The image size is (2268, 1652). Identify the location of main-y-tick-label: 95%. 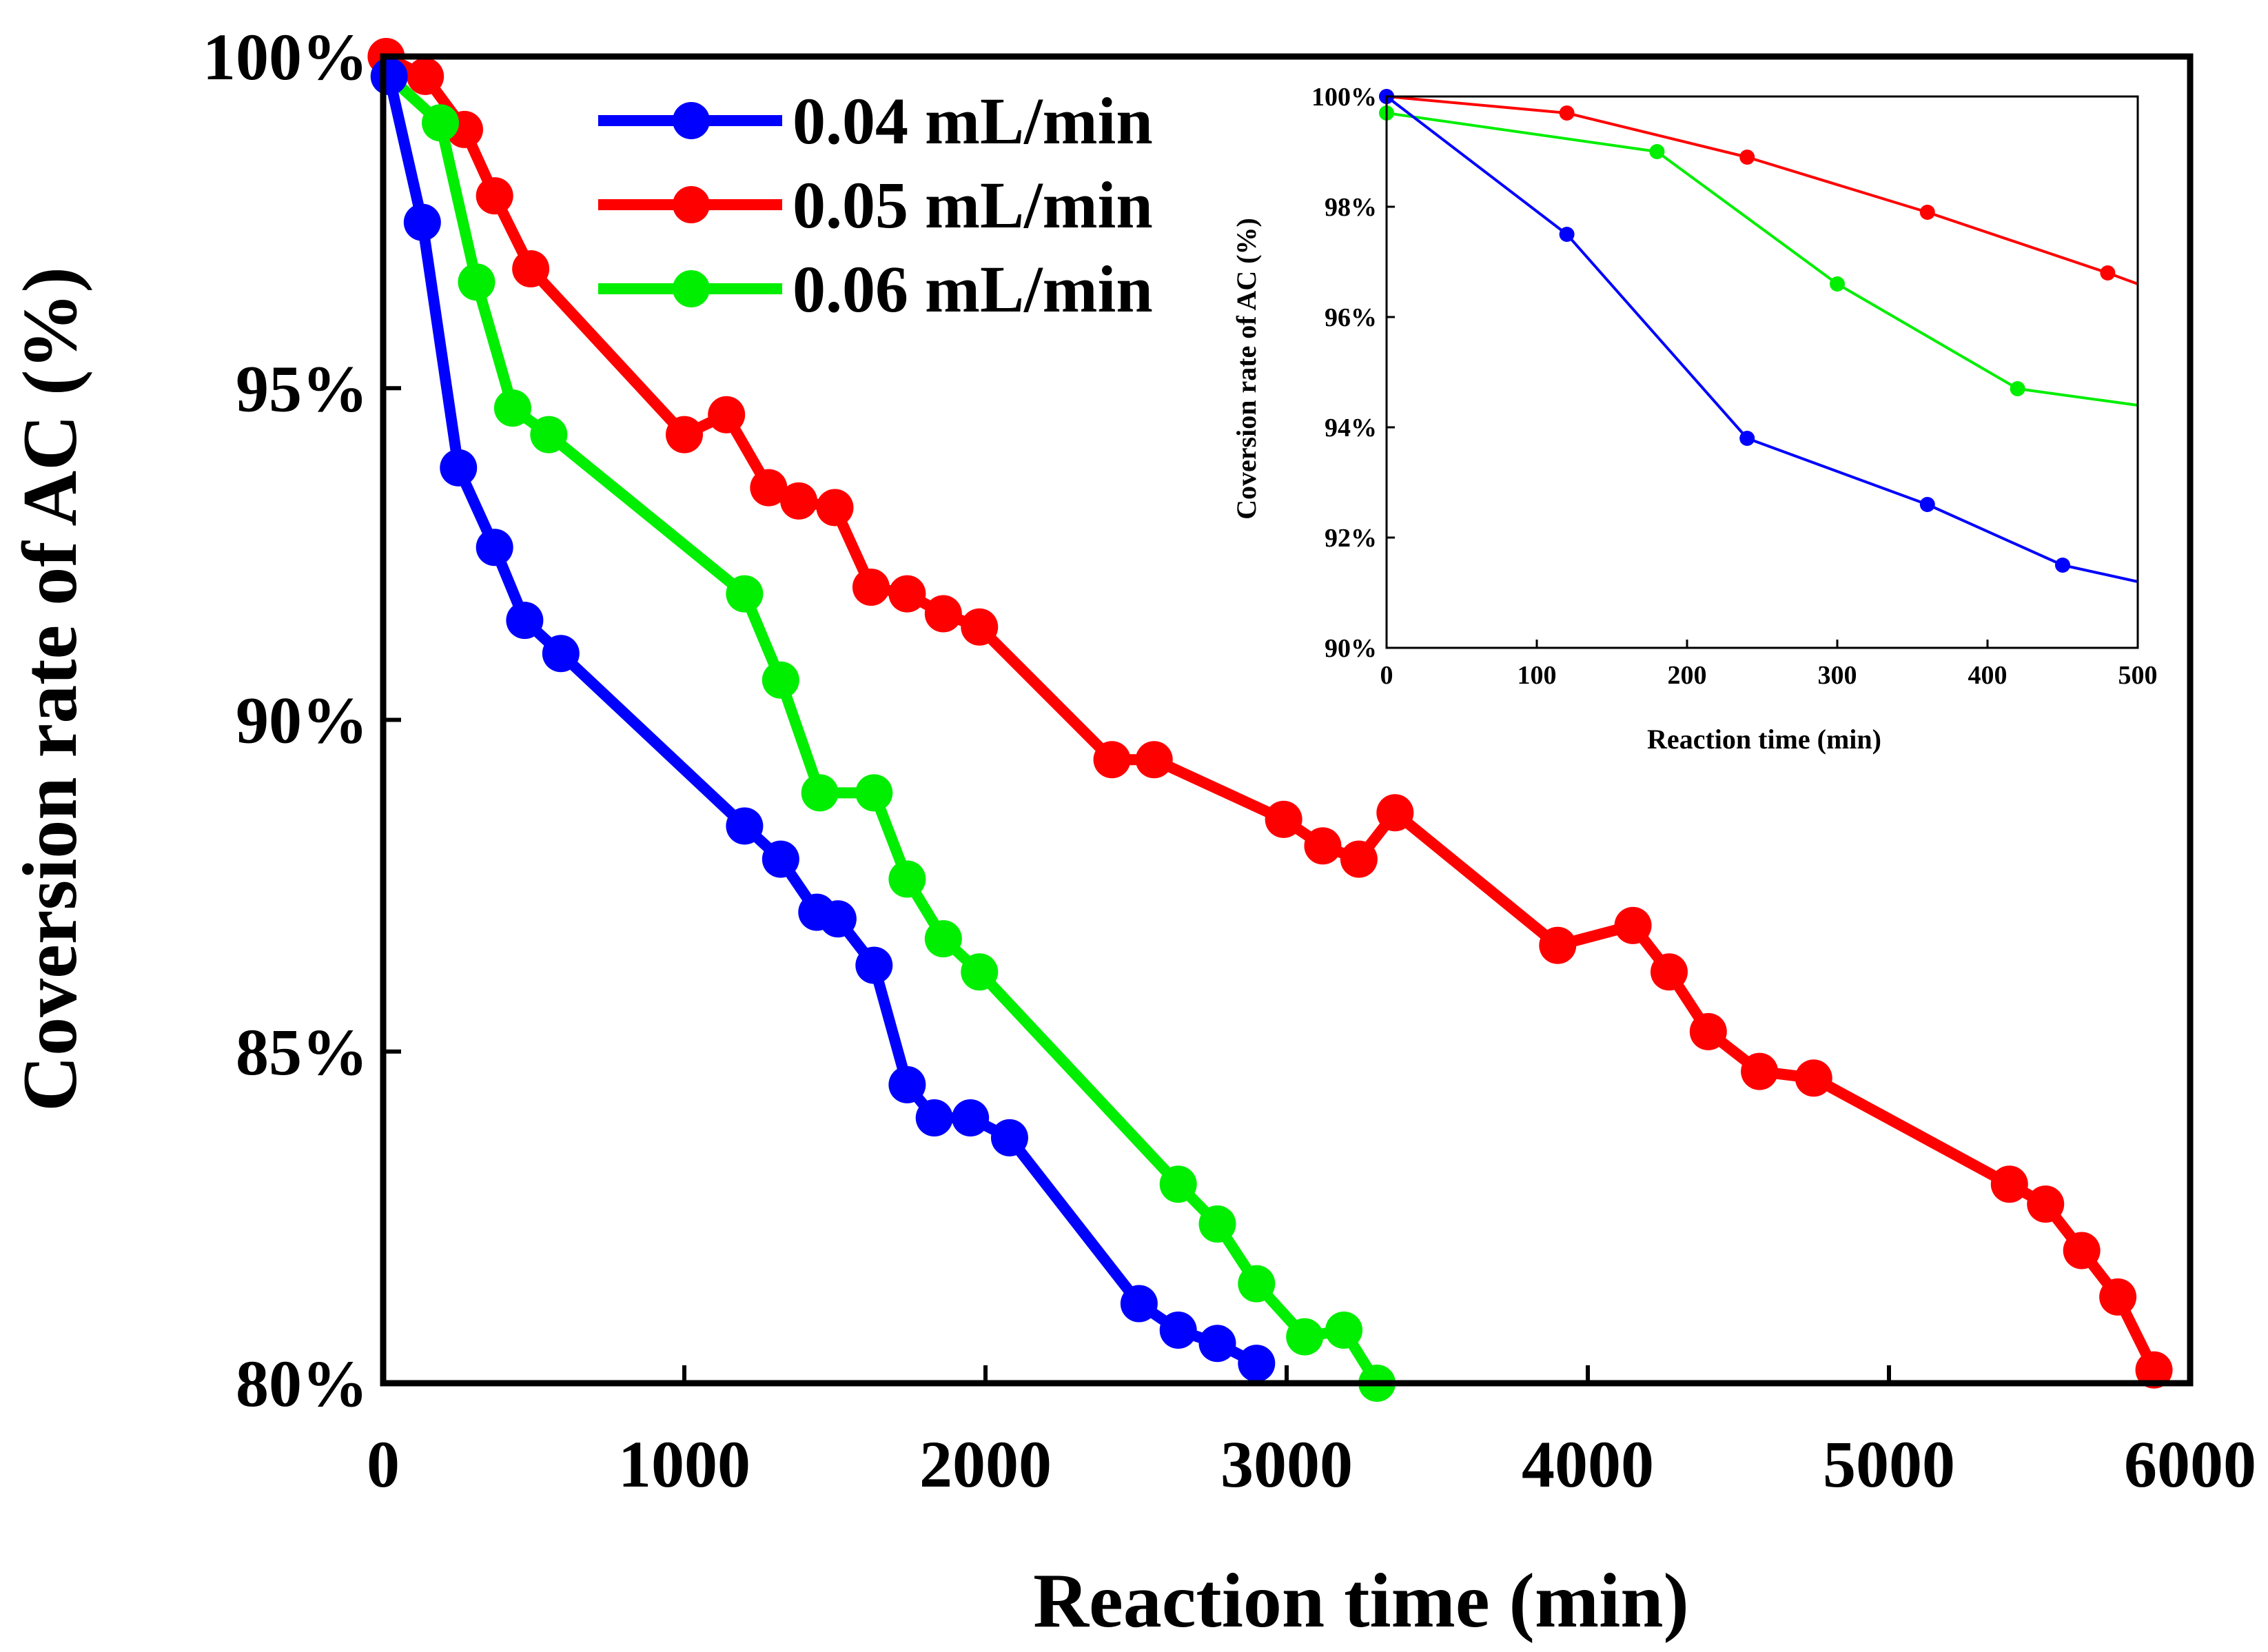
(302, 388).